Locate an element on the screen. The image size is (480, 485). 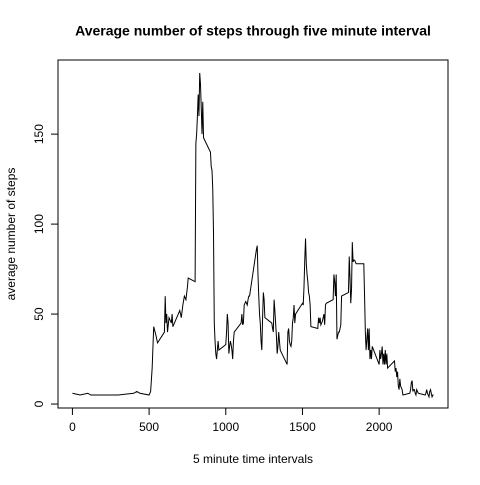
x-tick-label: 2000 is located at coordinates (379, 427).